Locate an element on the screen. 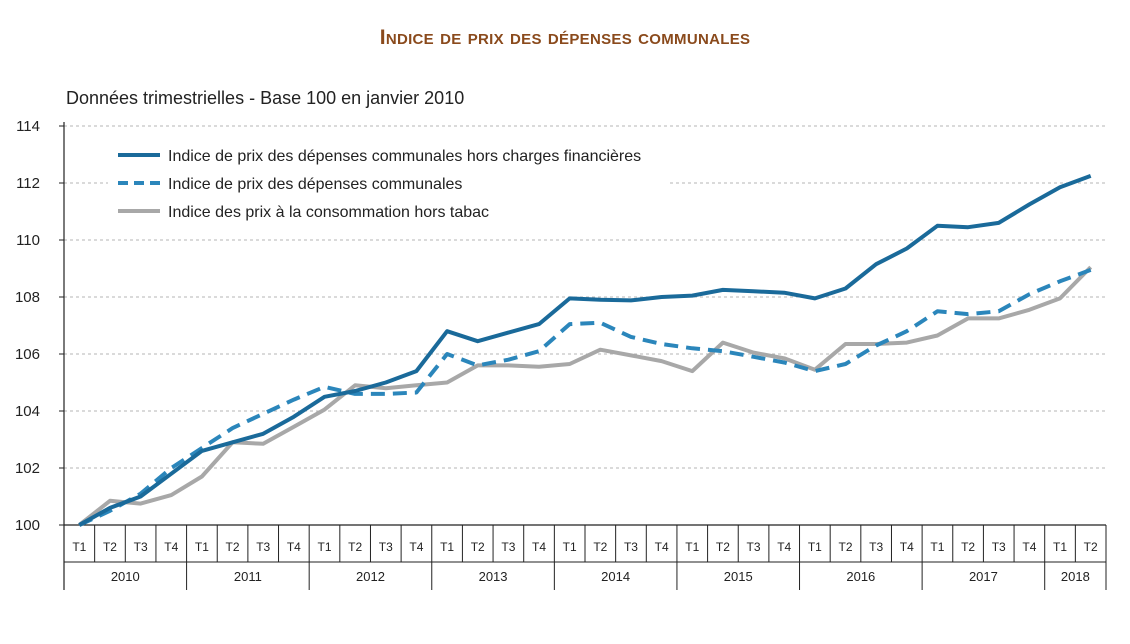 This screenshot has height=644, width=1130. legend-label: Indice de prix des dépenses communales is located at coordinates (315, 184).